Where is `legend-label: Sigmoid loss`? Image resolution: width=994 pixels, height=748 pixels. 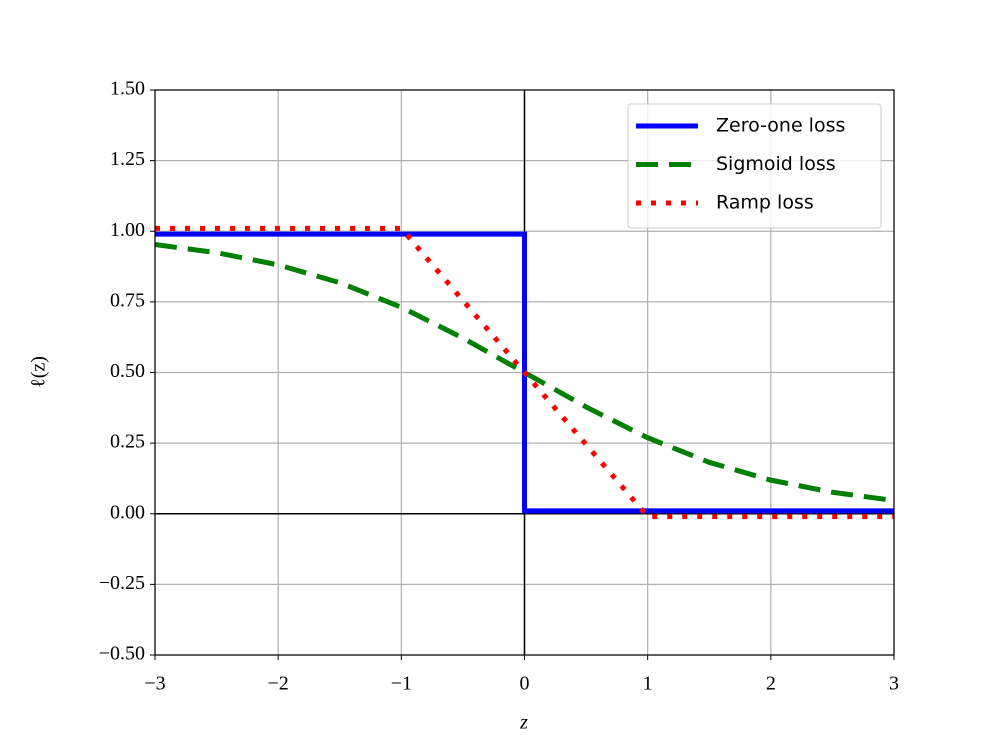 legend-label: Sigmoid loss is located at coordinates (776, 164).